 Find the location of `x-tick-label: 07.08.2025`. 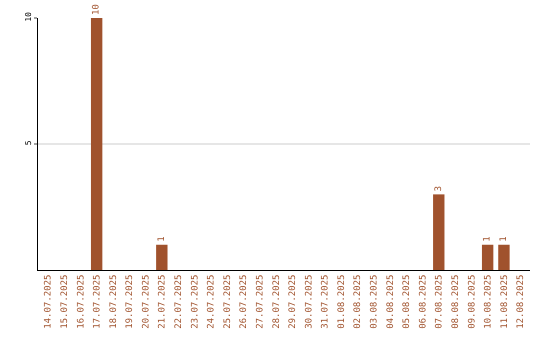

x-tick-label: 07.08.2025 is located at coordinates (439, 301).